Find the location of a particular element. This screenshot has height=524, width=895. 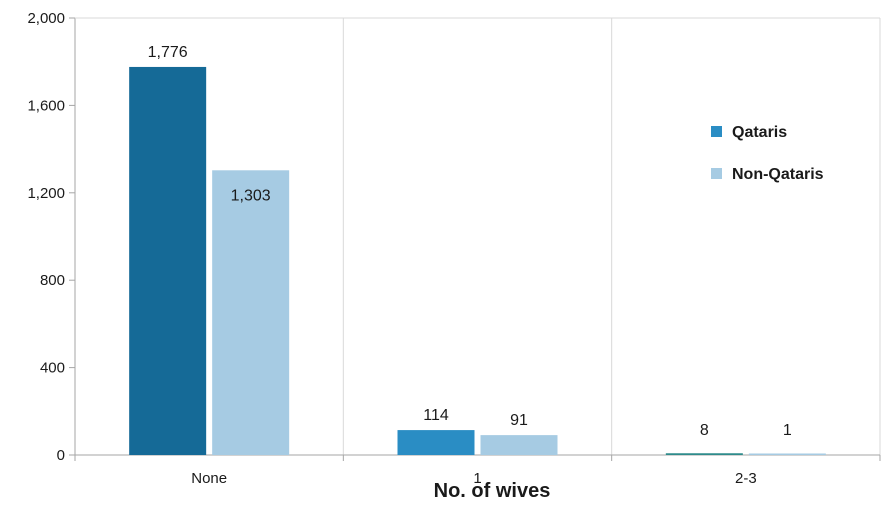

y-tick-label: 0 is located at coordinates (61, 455).